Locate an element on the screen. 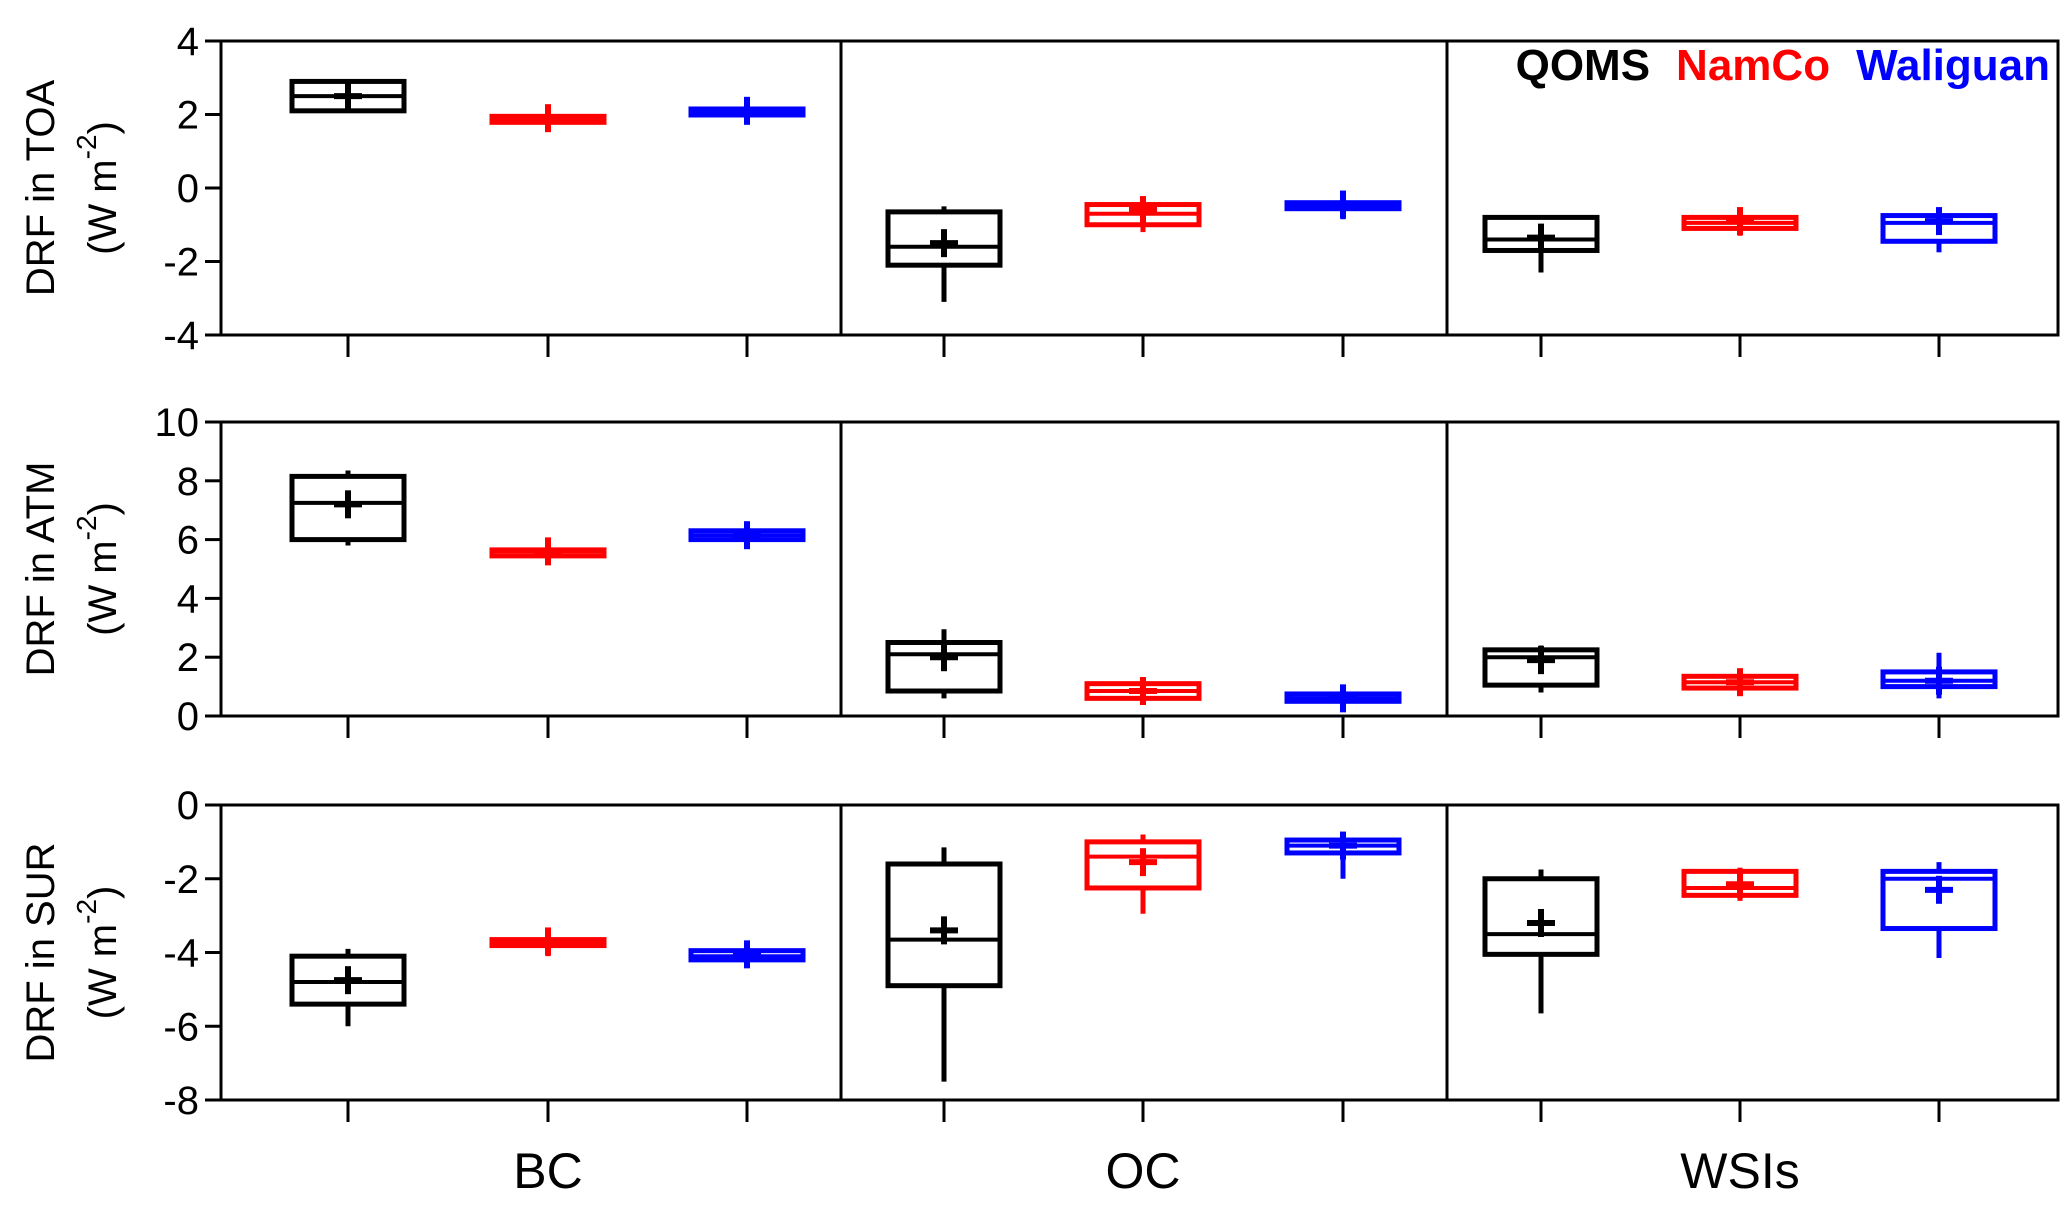 The width and height of the screenshot is (2067, 1213). y-axis-label: DRF in SUR (W m-2) is located at coordinates (72, 952).